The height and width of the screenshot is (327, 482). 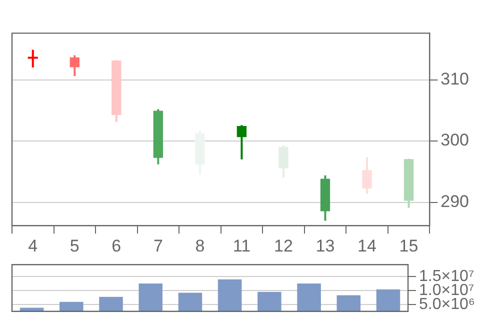 What do you see at coordinates (455, 202) in the screenshot?
I see `y-tick-label: 290` at bounding box center [455, 202].